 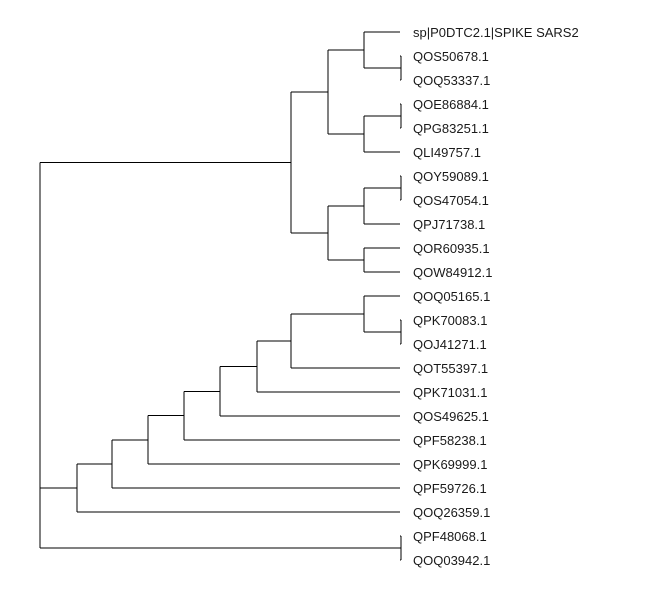 I want to click on leaf-label: QPF58238.1, so click(x=450, y=440).